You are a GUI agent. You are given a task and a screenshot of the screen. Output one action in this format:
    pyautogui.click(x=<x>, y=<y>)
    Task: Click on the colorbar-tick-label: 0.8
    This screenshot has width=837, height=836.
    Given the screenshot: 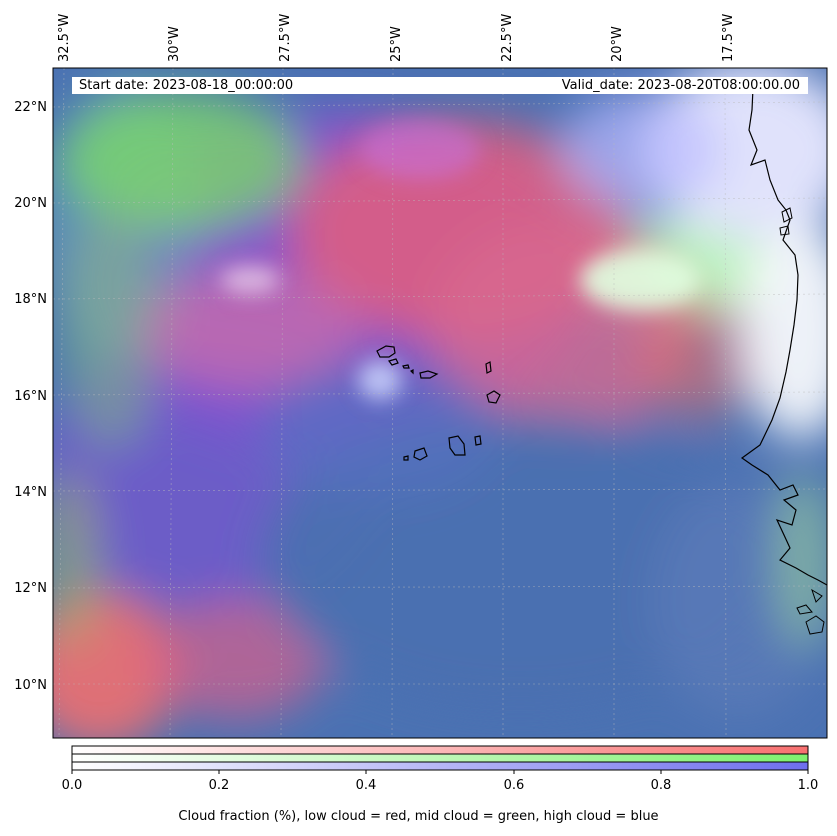 What is the action you would take?
    pyautogui.click(x=661, y=785)
    